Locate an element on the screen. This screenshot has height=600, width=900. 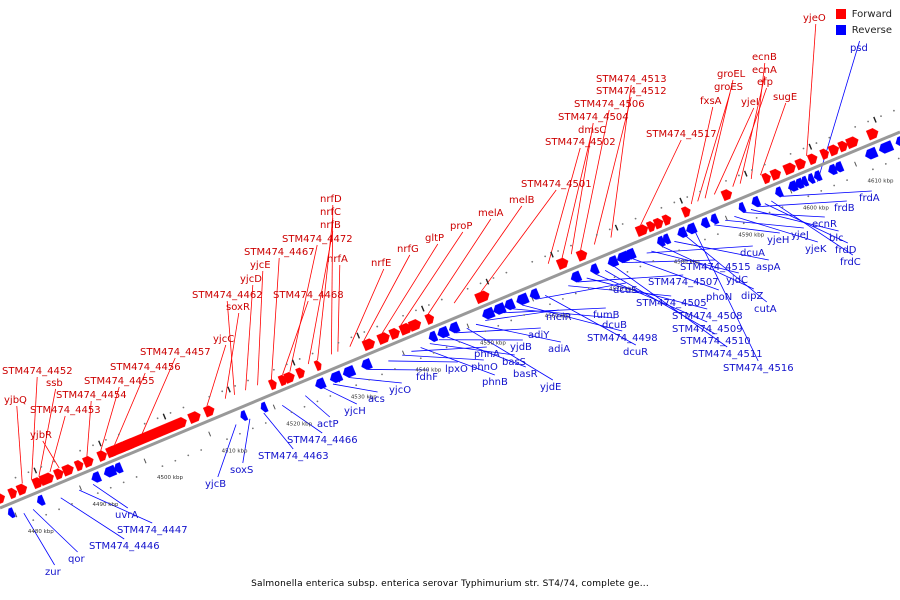
reverse-16-gene is located at coordinates (510, 304).